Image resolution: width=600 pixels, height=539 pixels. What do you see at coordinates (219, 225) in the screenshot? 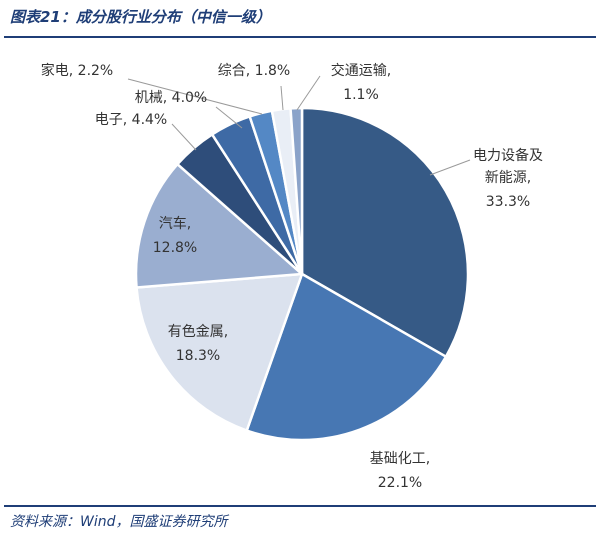
I see `slice-s3-wedge` at bounding box center [219, 225].